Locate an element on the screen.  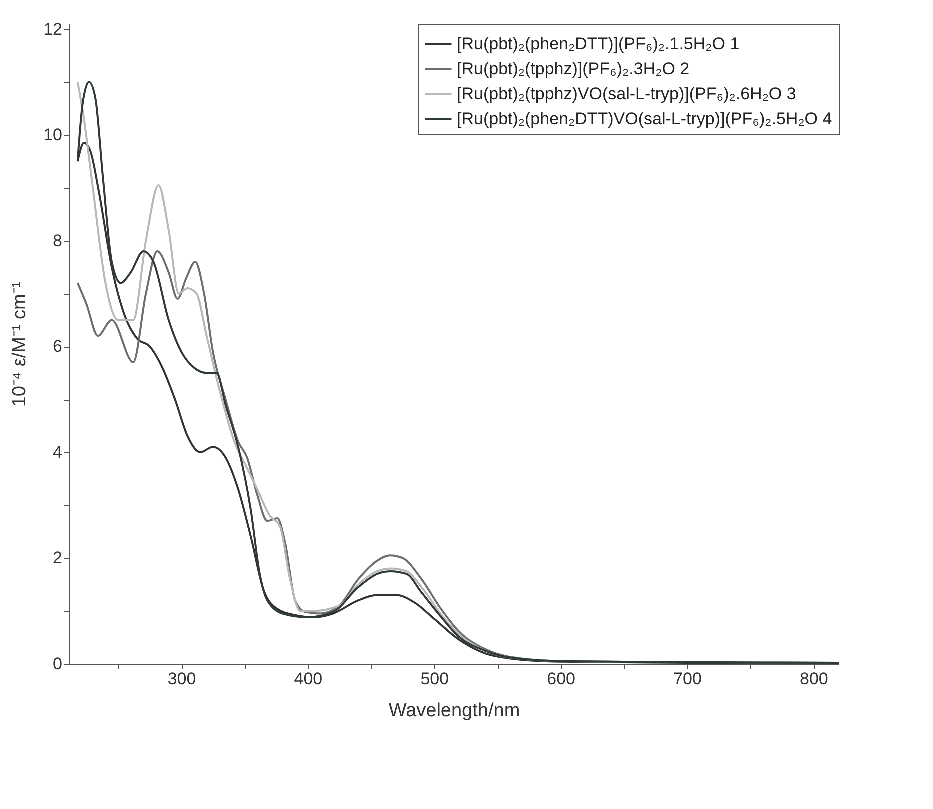
legend-label: [Ru(pbt)₂(phen₂DTT)](PF₆)₂.1.5H₂O 1 is located at coordinates (598, 44).